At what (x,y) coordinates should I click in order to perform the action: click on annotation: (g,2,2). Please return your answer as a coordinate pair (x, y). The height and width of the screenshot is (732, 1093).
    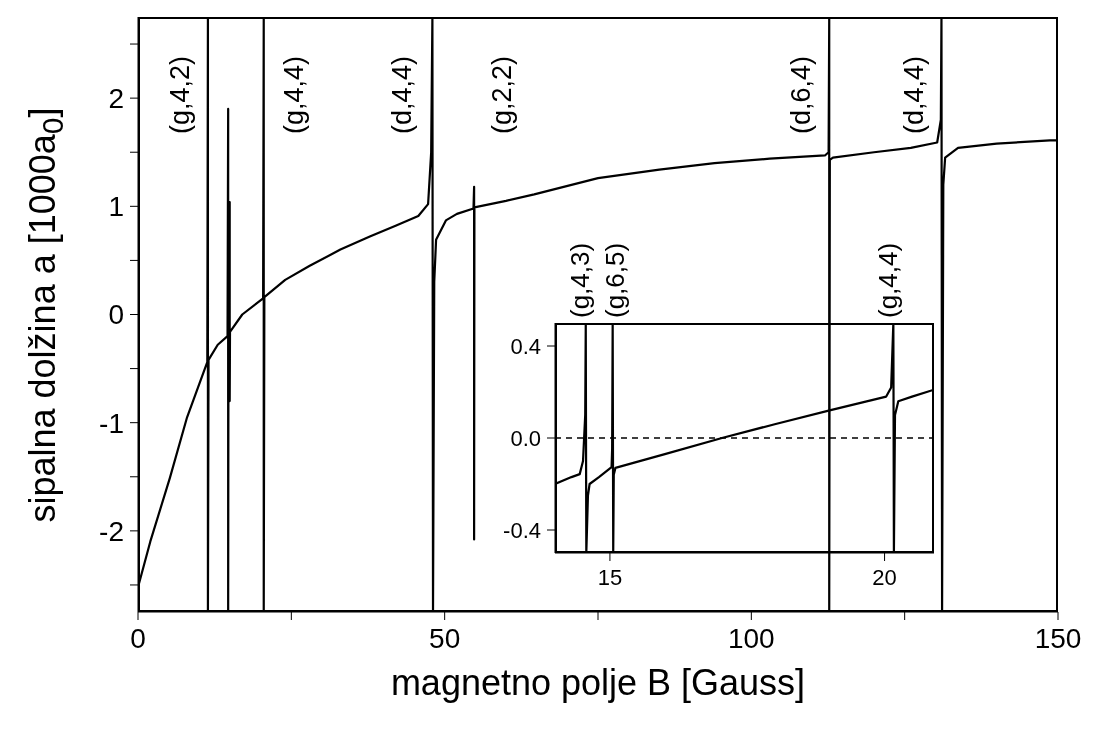
    Looking at the image, I should click on (501, 94).